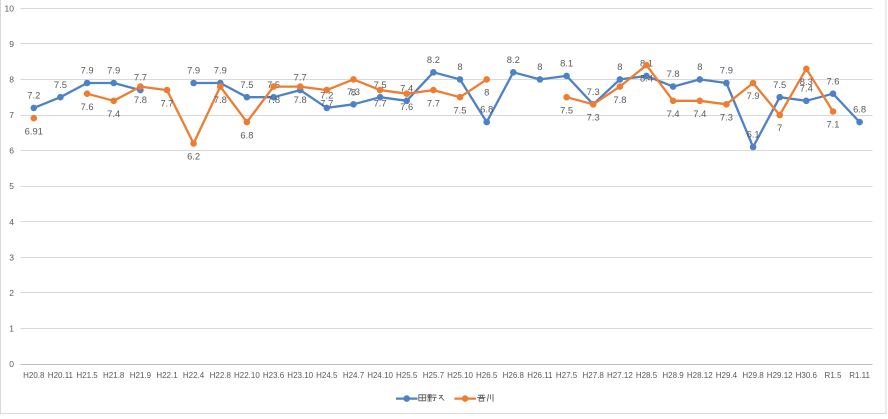  I want to click on svg-text: R1.11, so click(859, 375).